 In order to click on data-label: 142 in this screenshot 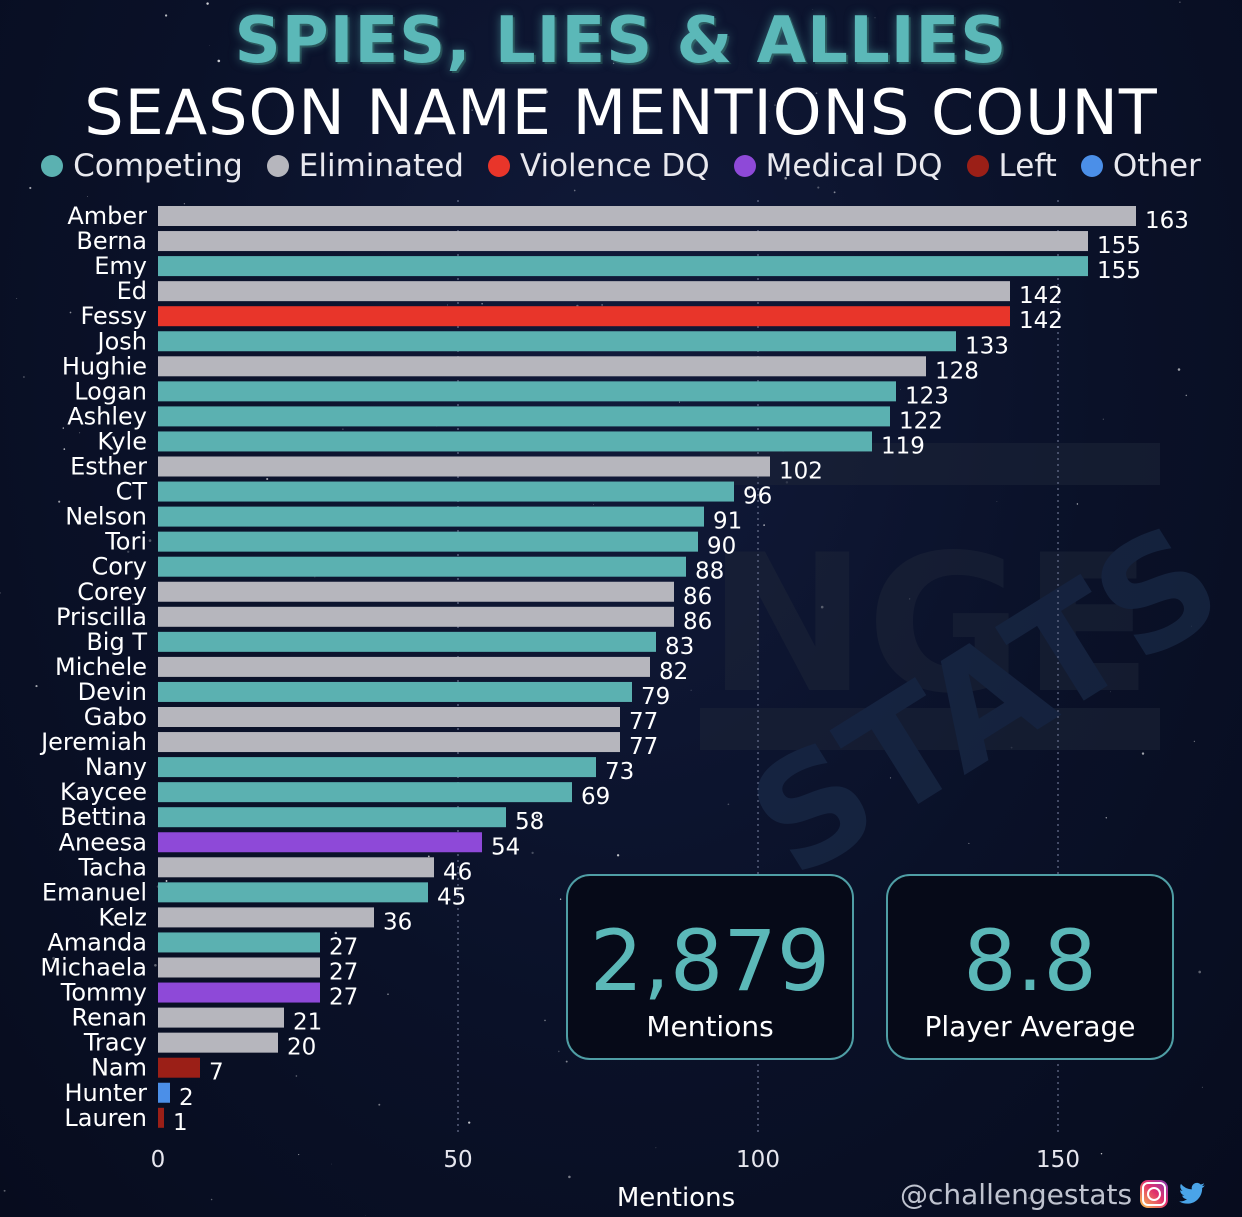, I will do `click(1041, 296)`.